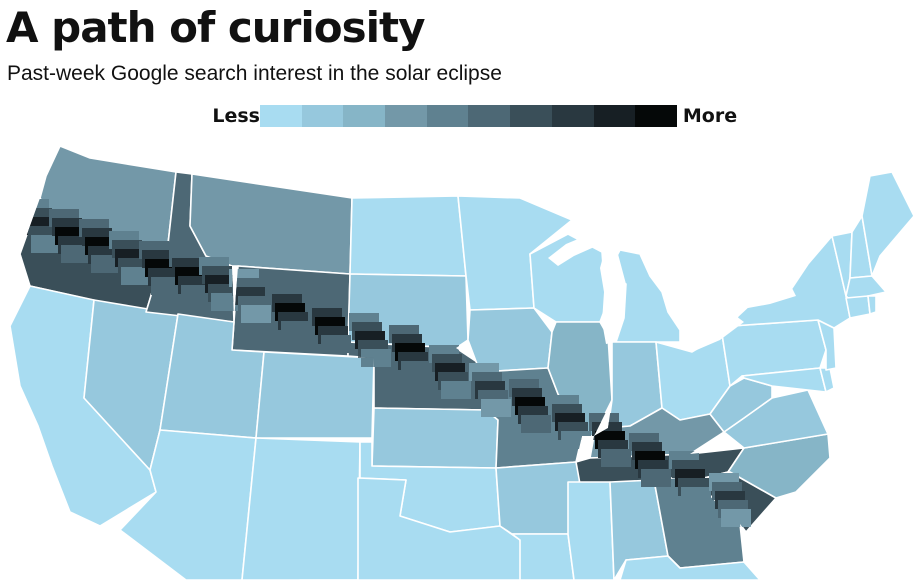 The height and width of the screenshot is (580, 920). I want to click on state-nd, so click(408, 236).